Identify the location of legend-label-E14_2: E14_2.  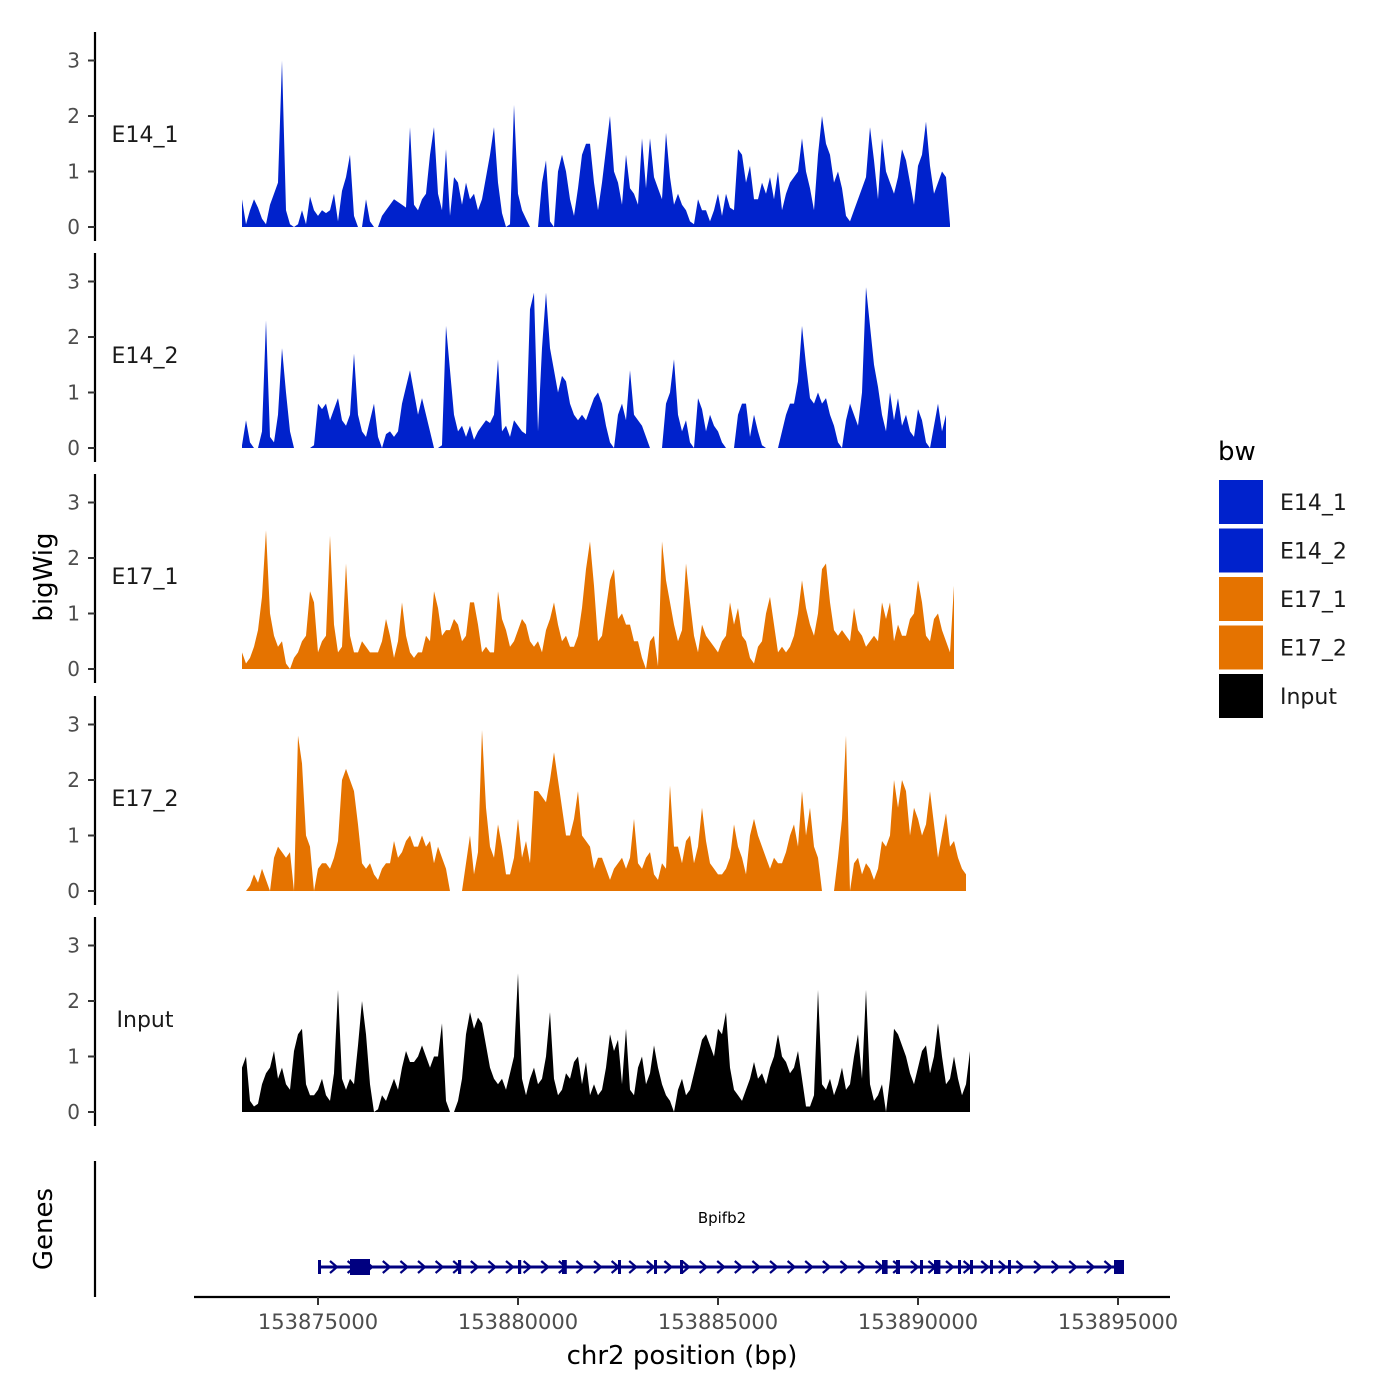
(1313, 552).